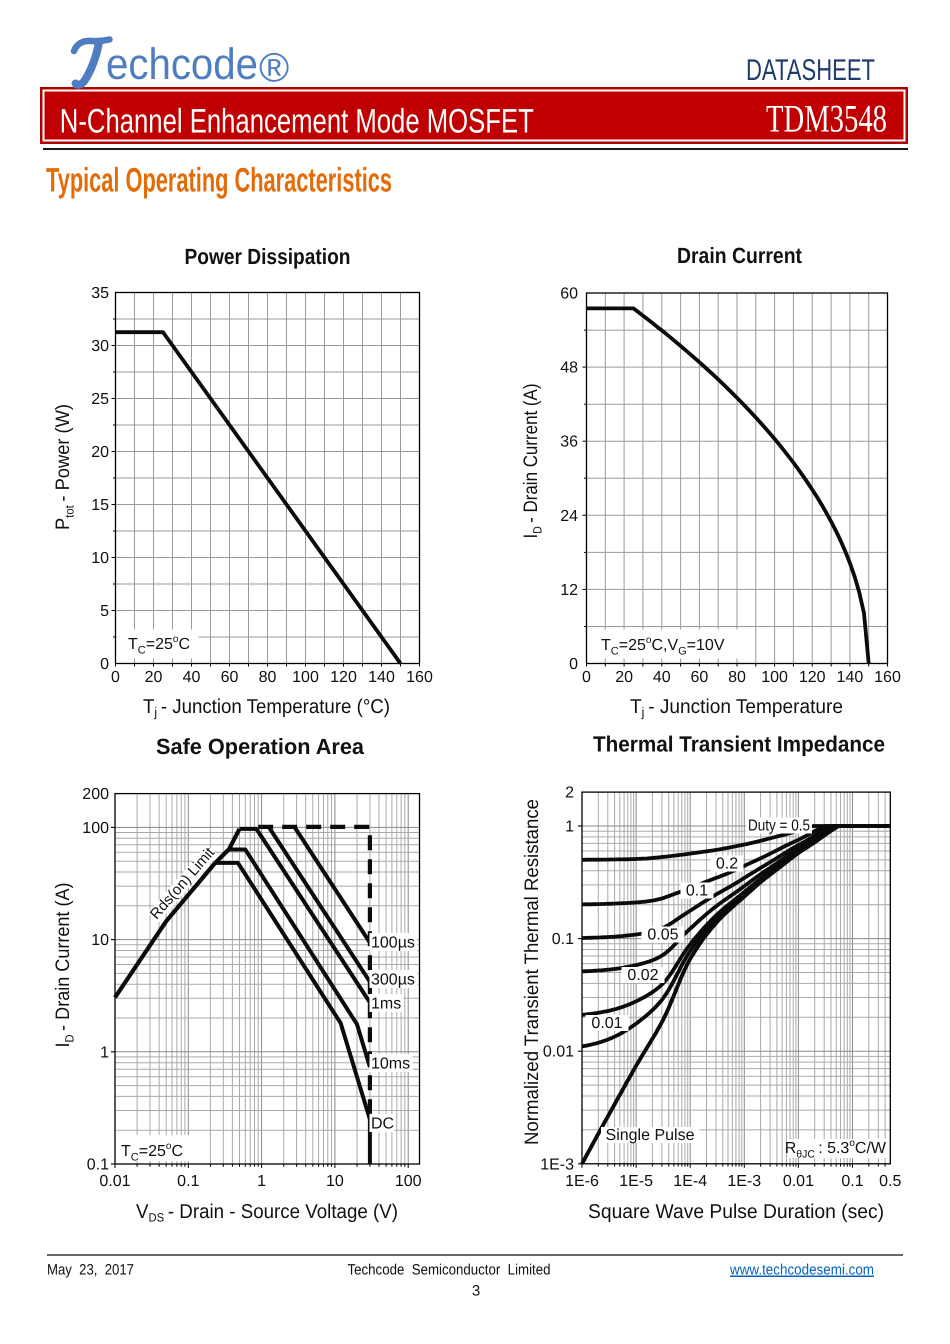  Describe the element at coordinates (100, 399) in the screenshot. I see `svg-text: 25` at that location.